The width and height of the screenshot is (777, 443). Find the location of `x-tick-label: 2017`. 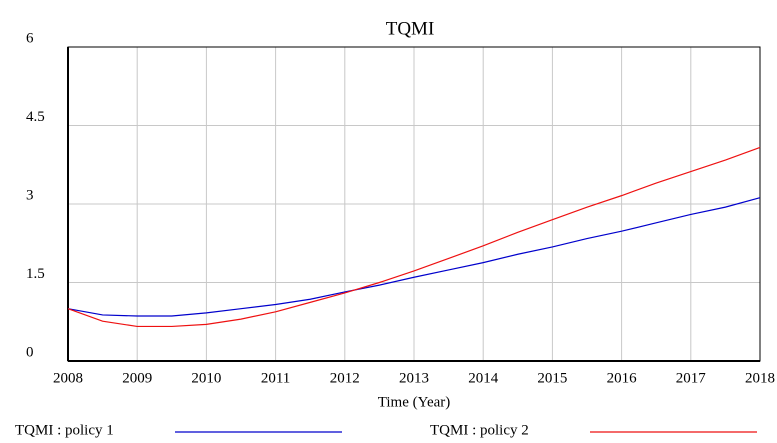

x-tick-label: 2017 is located at coordinates (691, 378).